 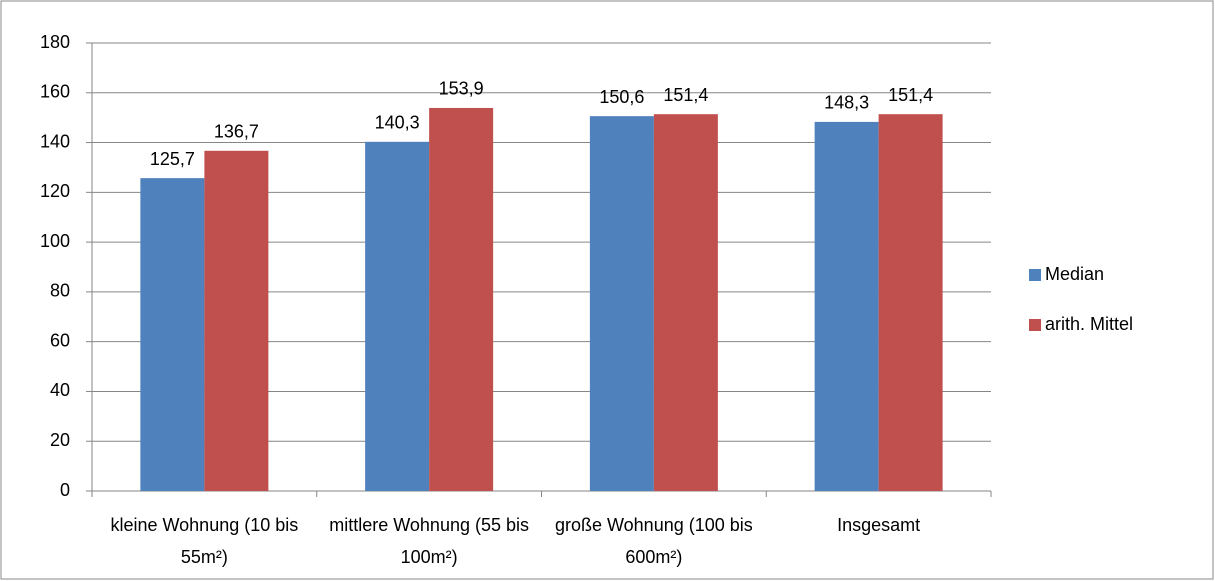 I want to click on y-tick-label: 140, so click(x=55, y=141).